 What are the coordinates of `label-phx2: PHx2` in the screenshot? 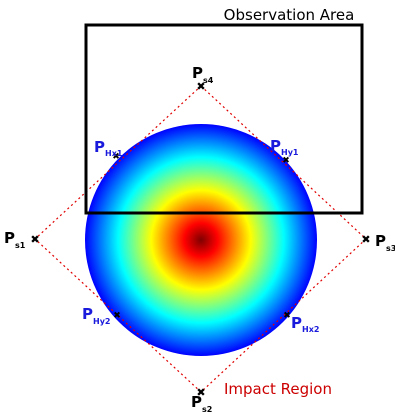 It's located at (305, 324).